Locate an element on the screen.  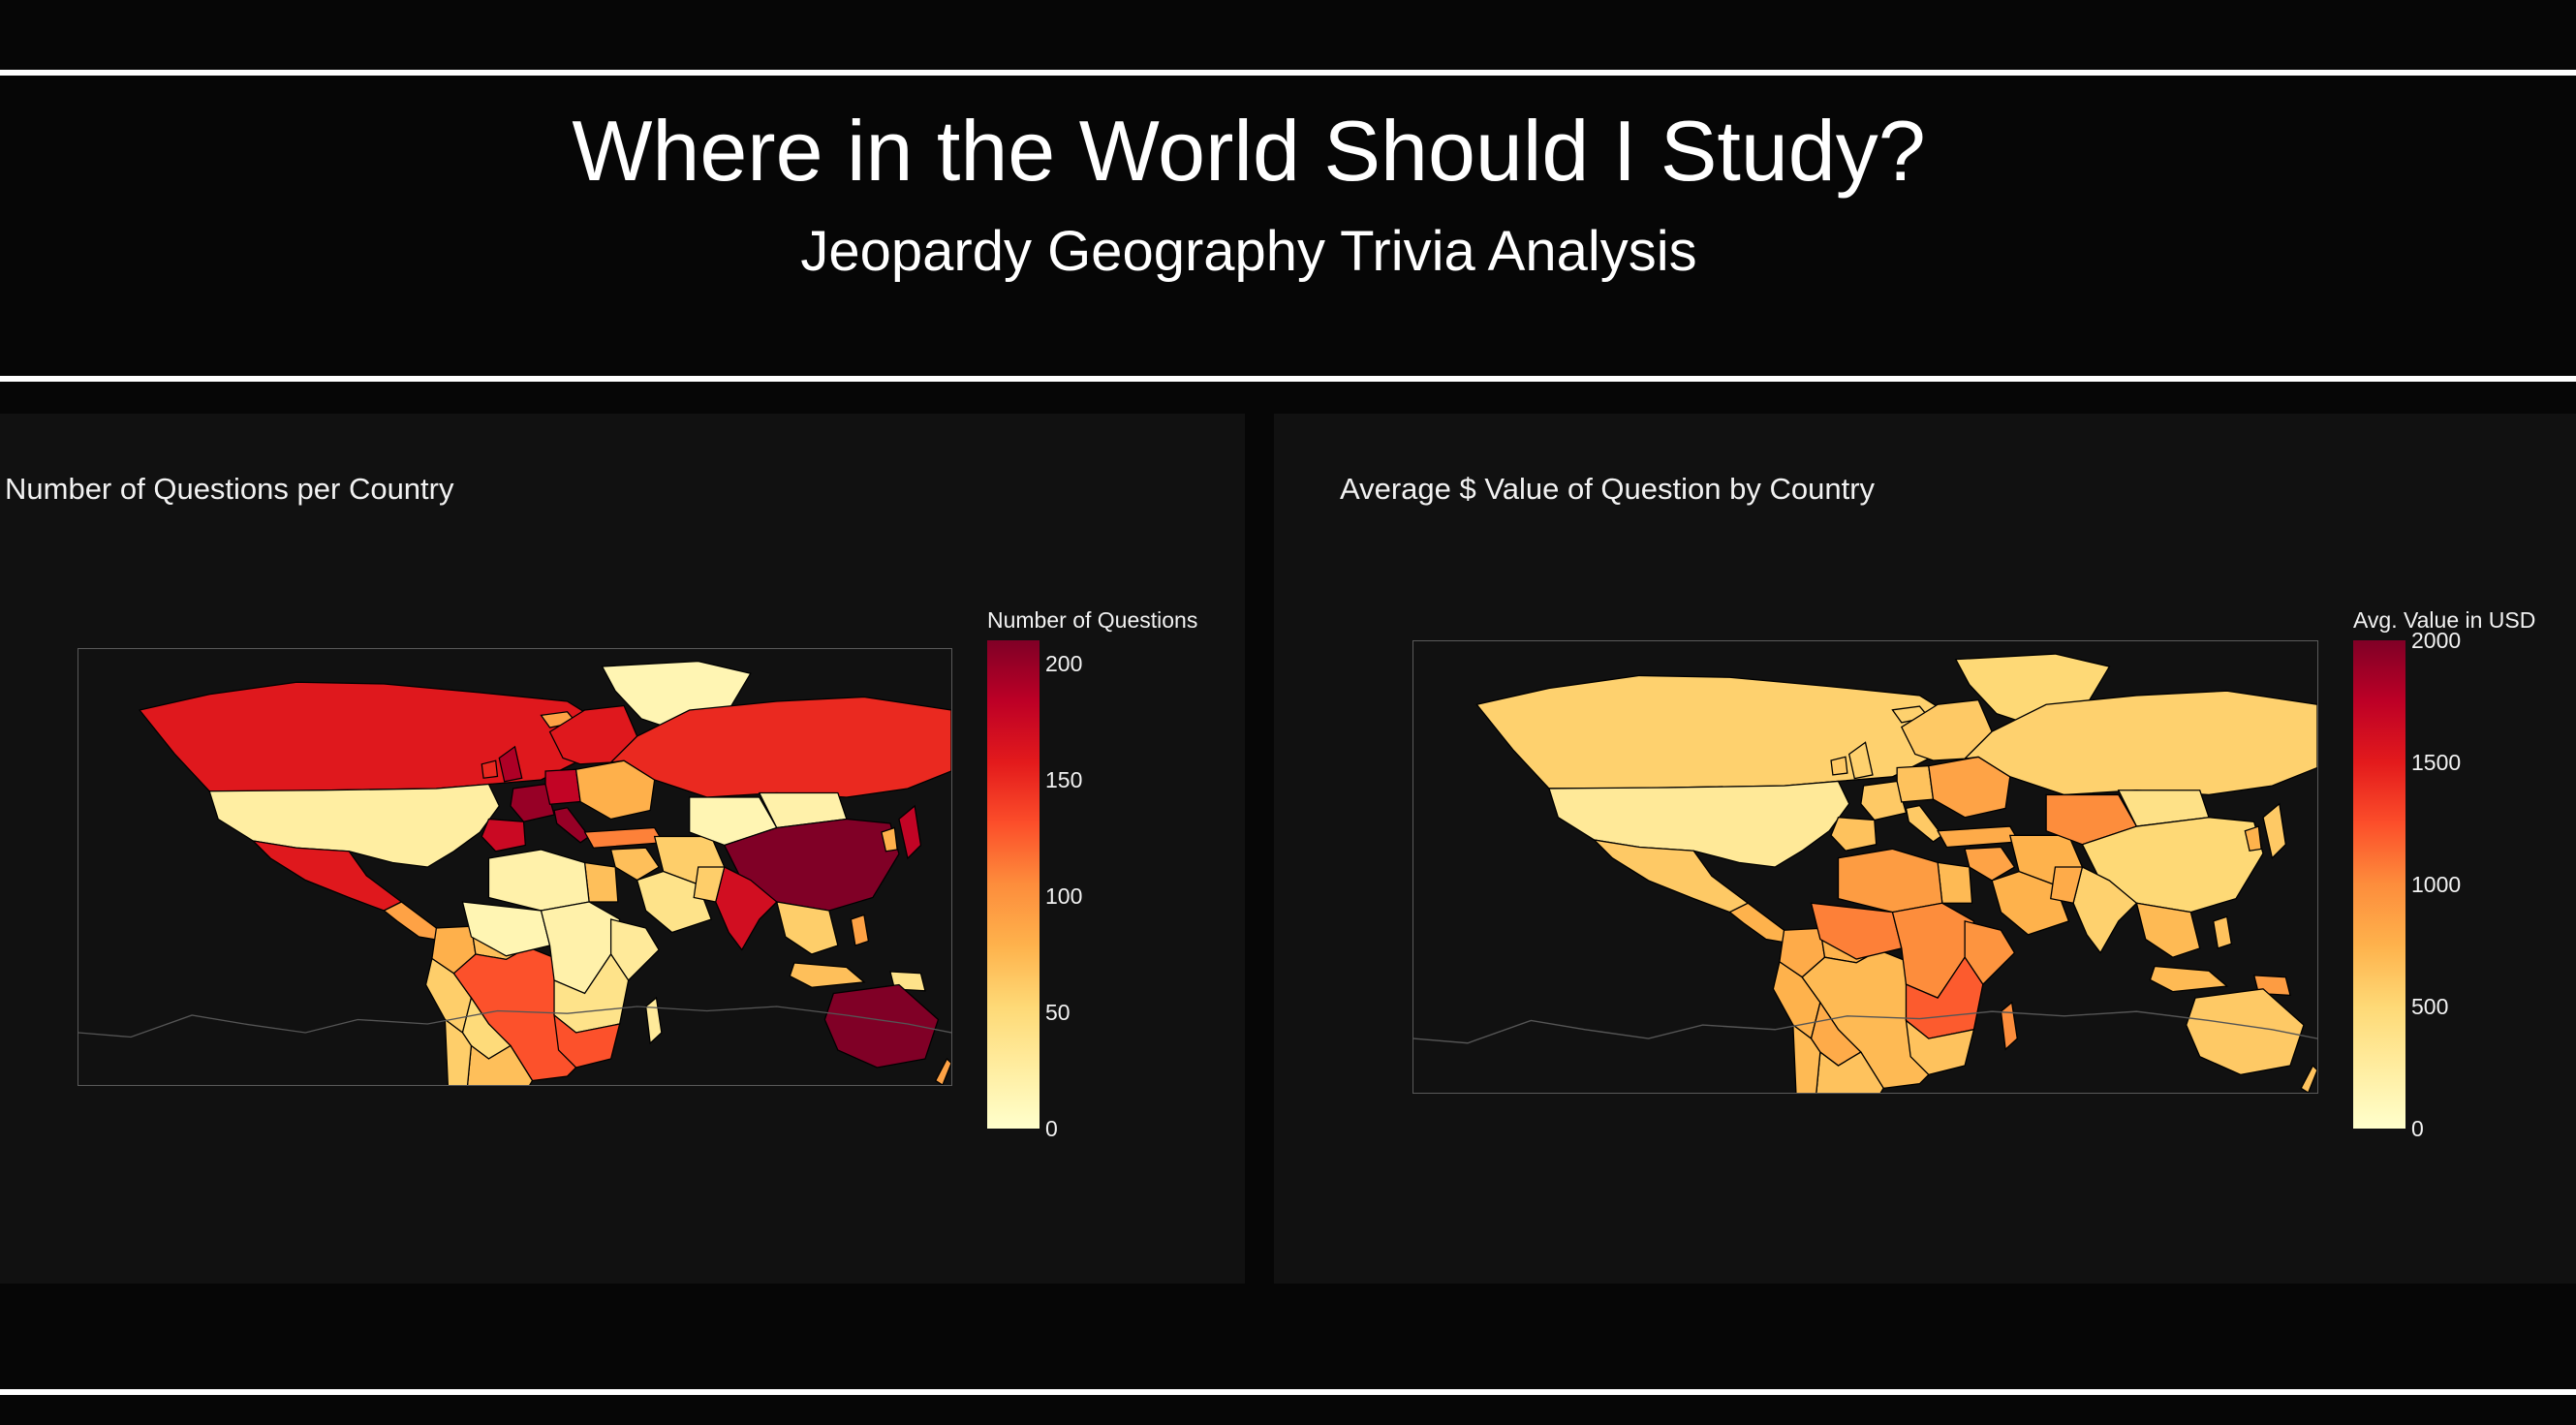
questions-map-svg is located at coordinates (514, 873).